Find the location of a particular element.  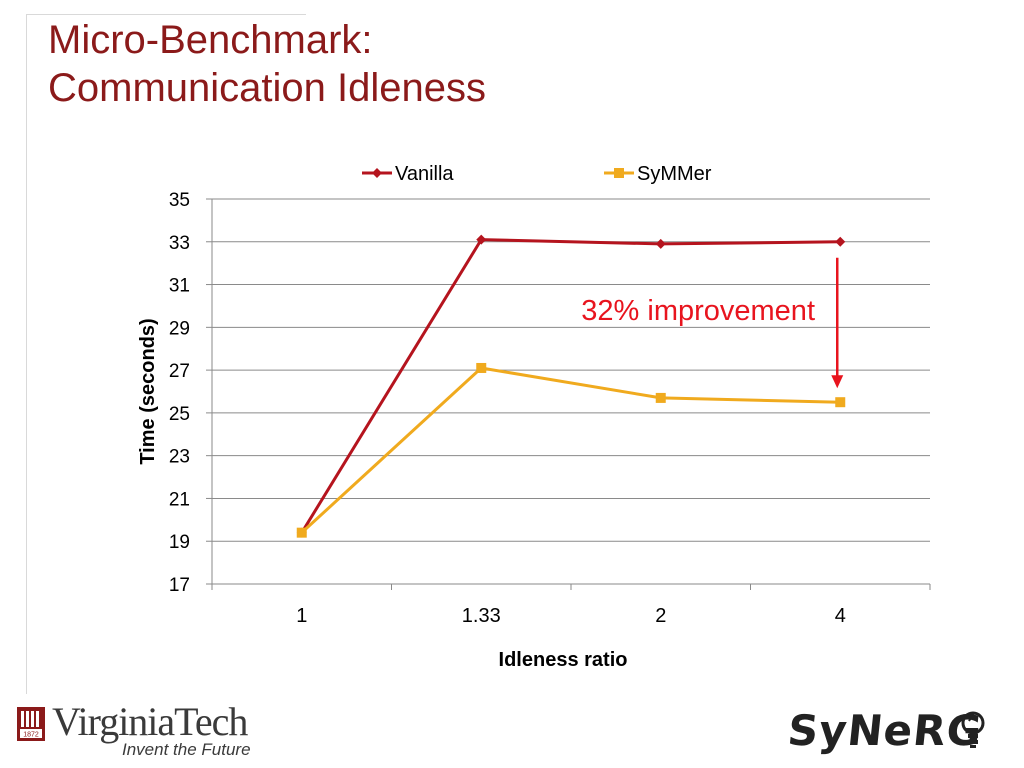

y-tick-label: 19 is located at coordinates (179, 542).